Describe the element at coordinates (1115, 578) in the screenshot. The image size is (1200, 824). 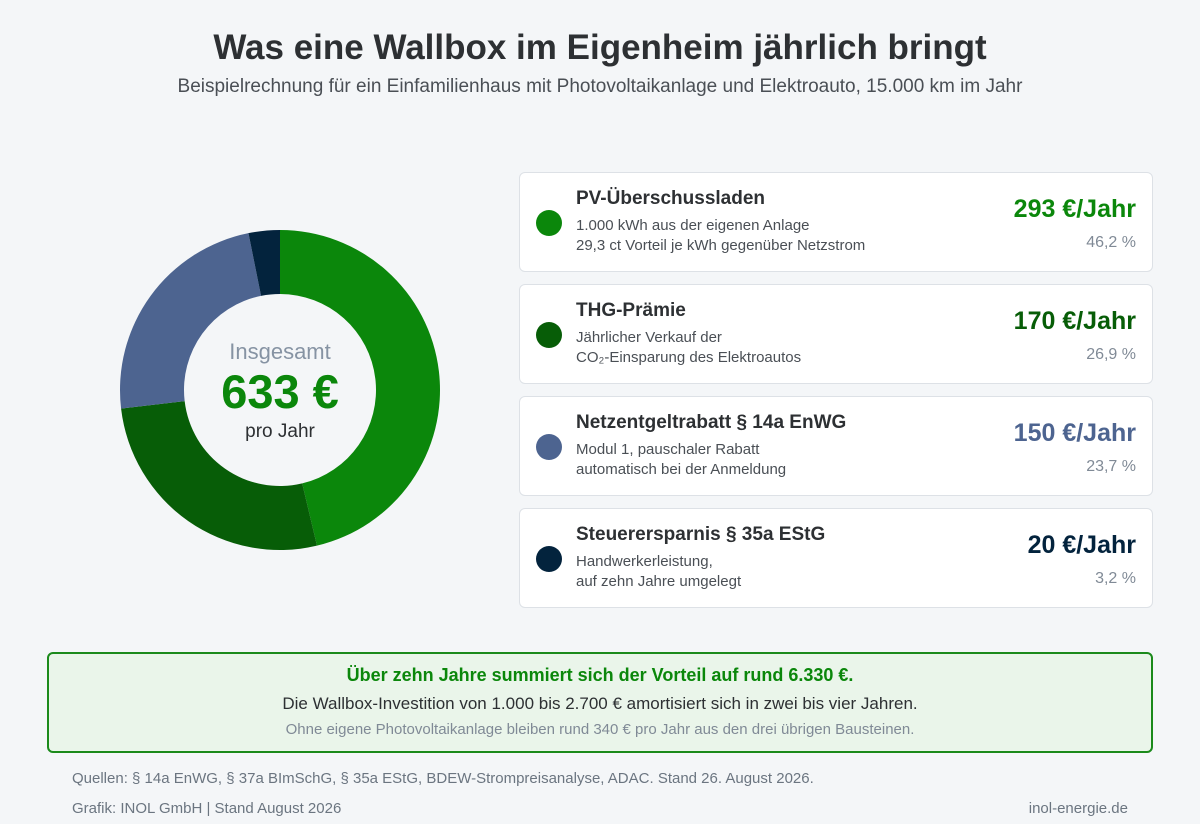
I see `card-percent: 3,2 %` at that location.